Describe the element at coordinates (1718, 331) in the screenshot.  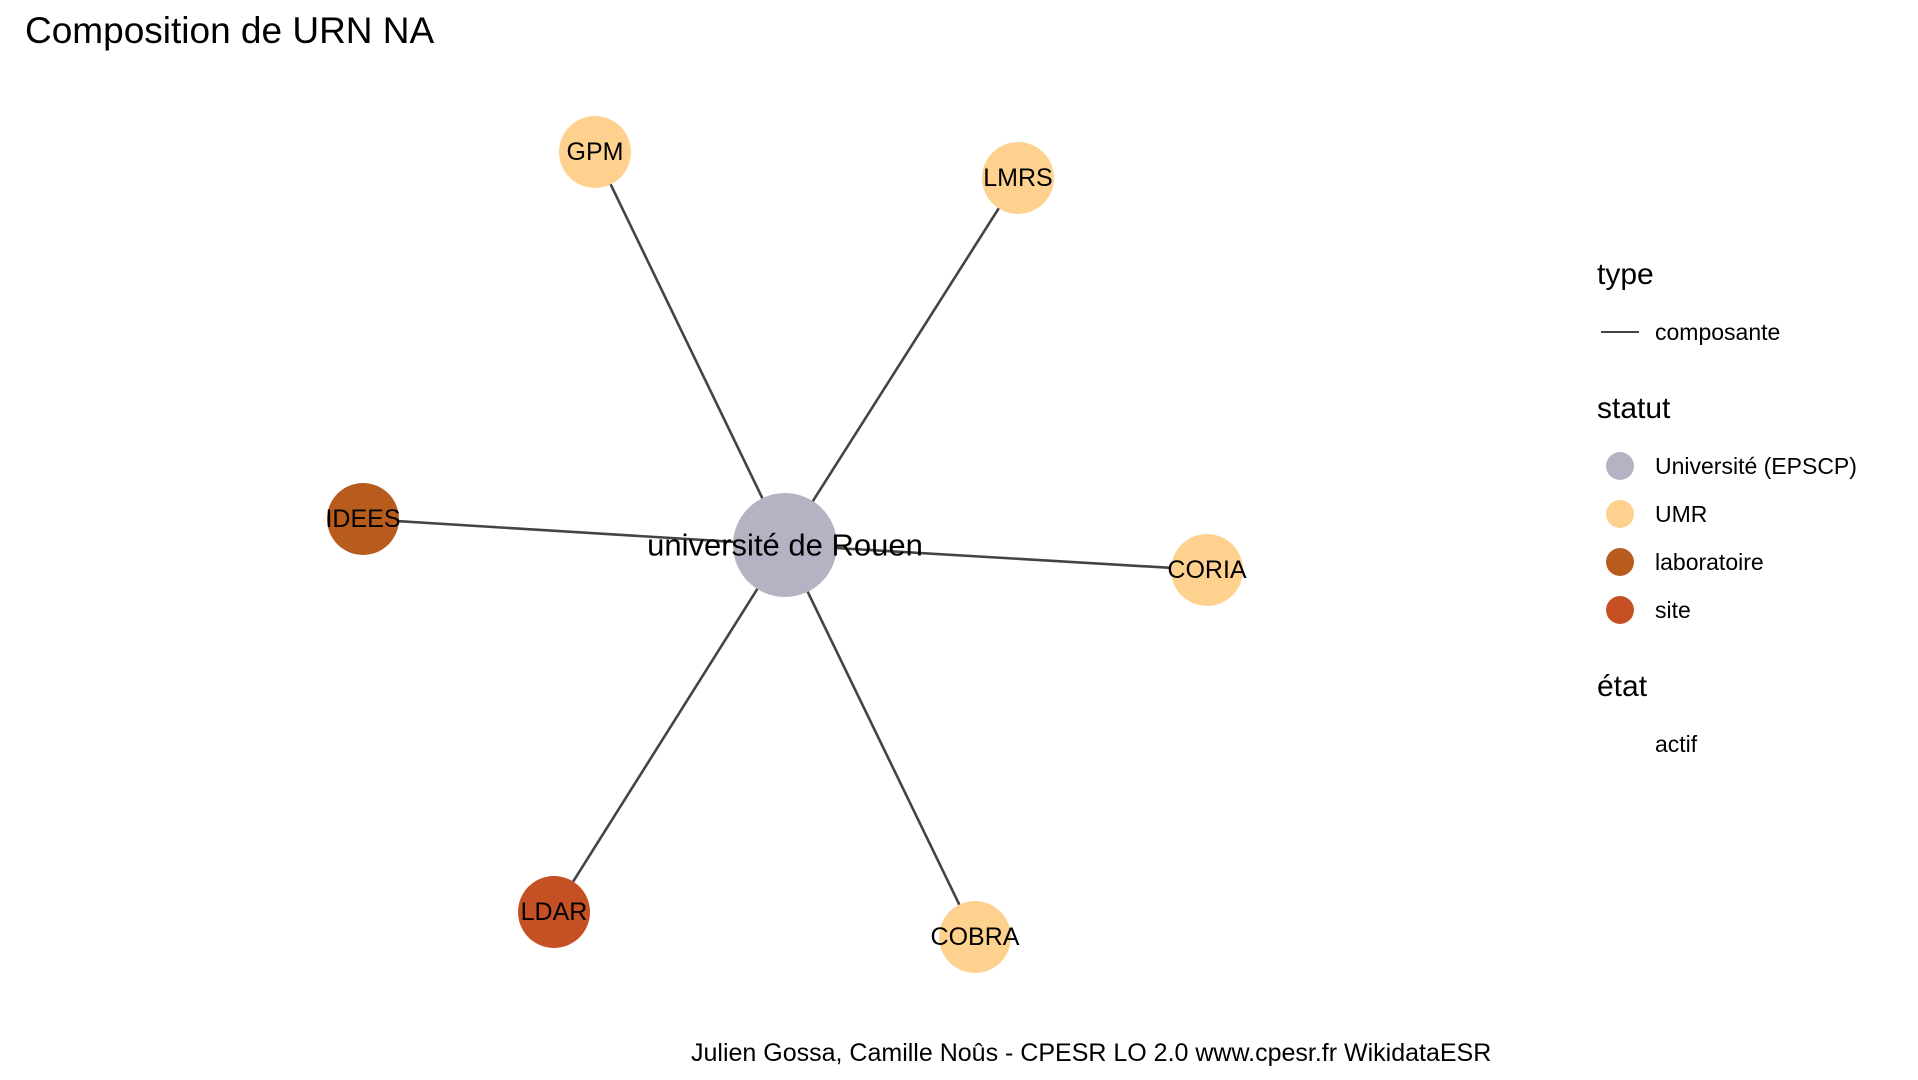
I see `legend-item-label: composante` at that location.